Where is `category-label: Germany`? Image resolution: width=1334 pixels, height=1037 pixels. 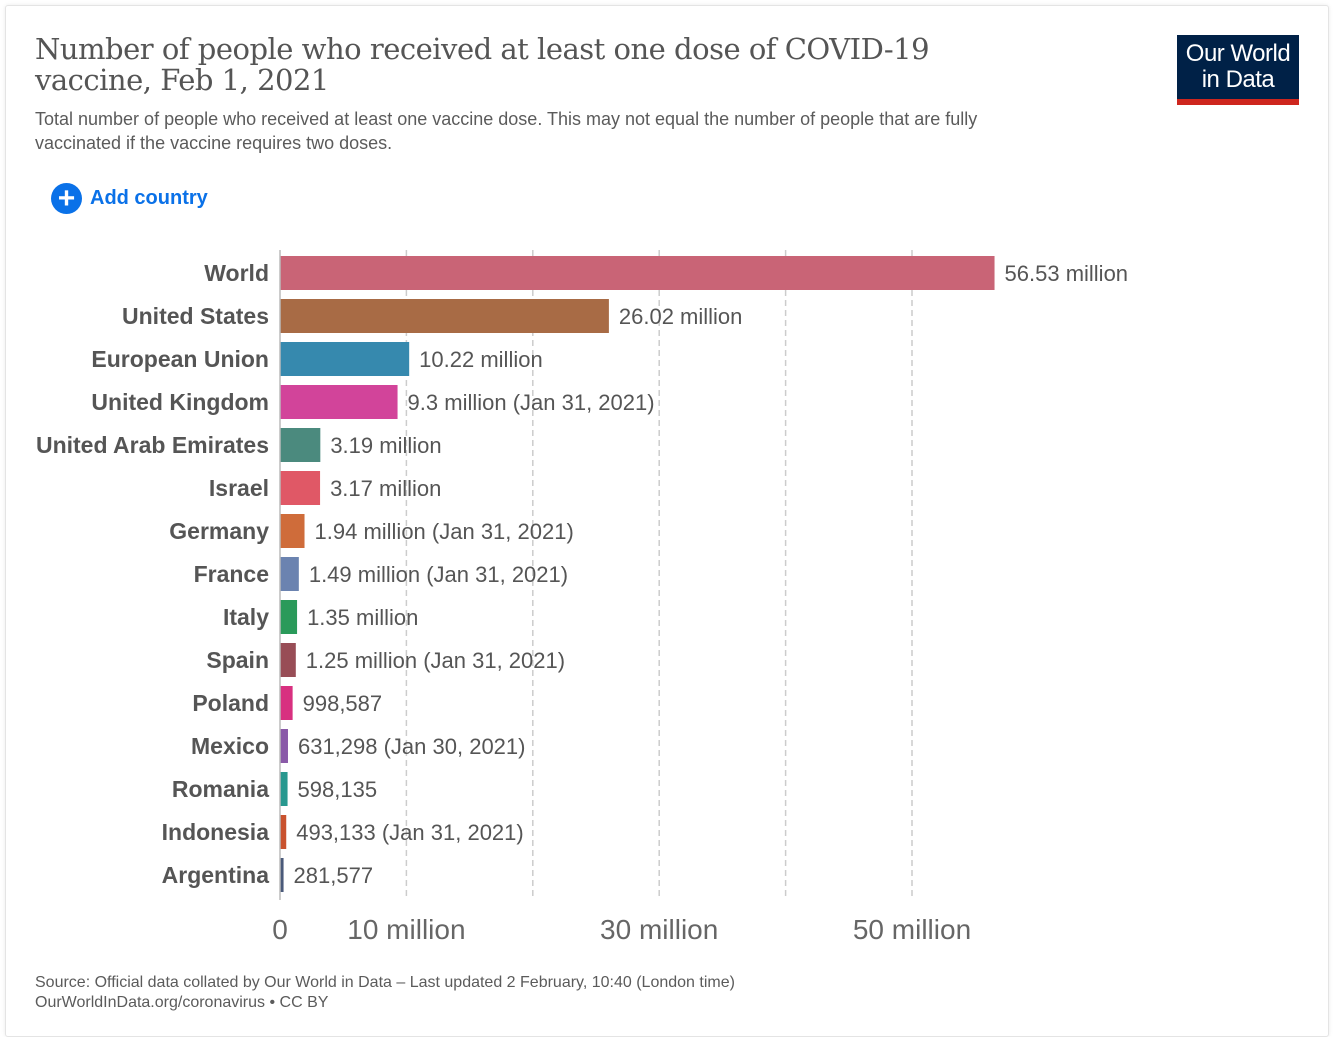 category-label: Germany is located at coordinates (219, 531).